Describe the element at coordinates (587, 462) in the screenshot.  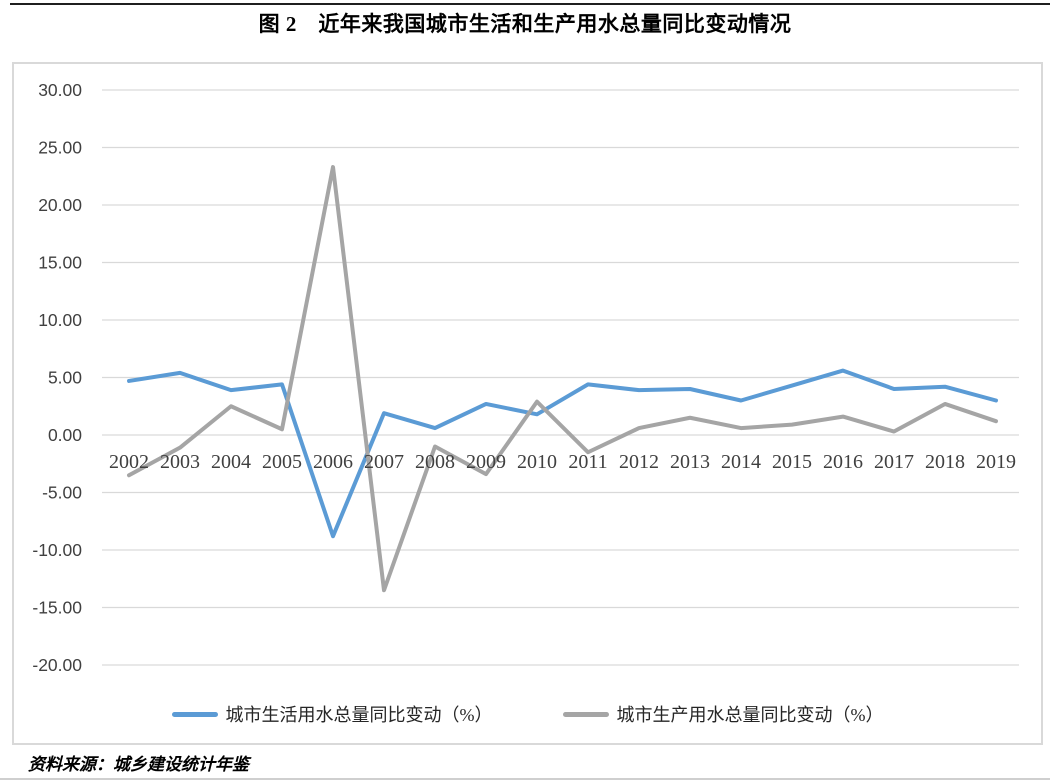
I see `x-axis-tick-label: 2011` at that location.